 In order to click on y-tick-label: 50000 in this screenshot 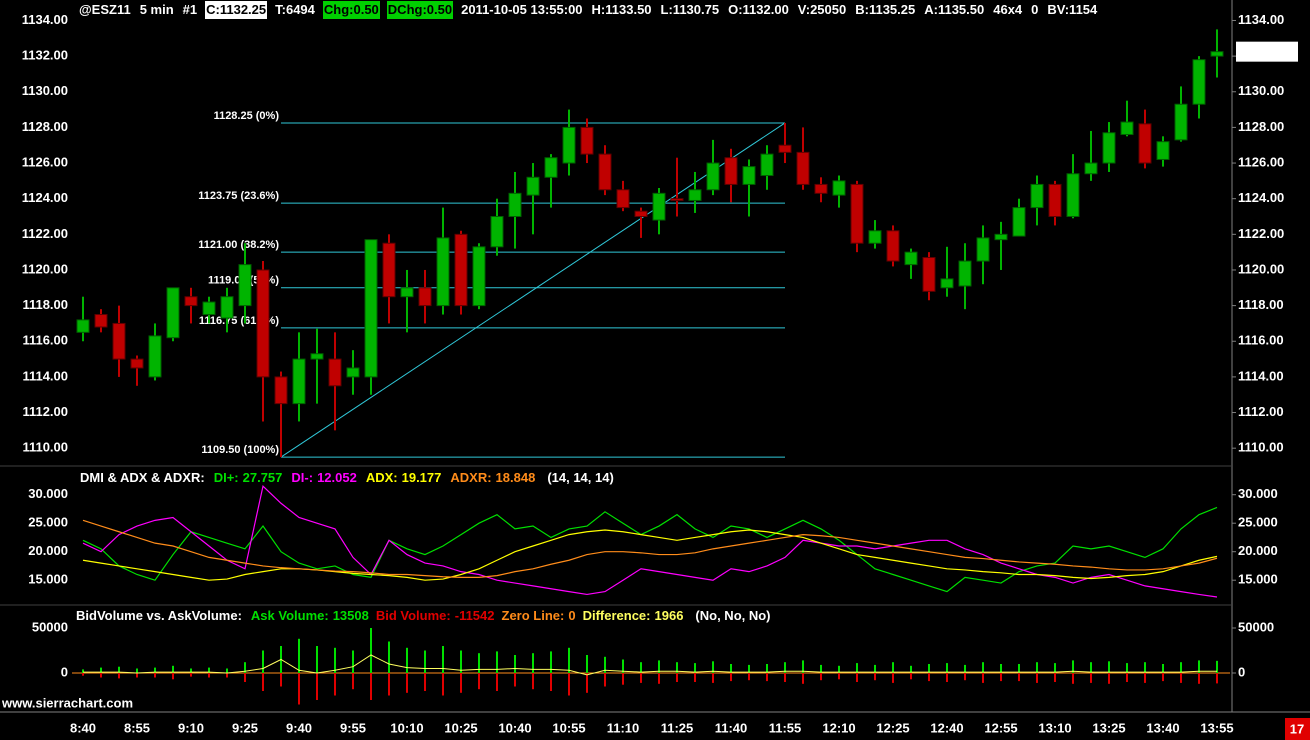, I will do `click(50, 626)`.